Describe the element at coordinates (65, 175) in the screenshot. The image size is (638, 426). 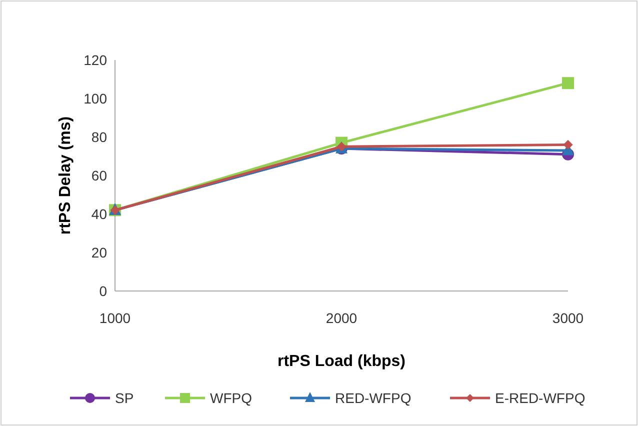
I see `y-axis-title: rtPS Delay (ms)` at that location.